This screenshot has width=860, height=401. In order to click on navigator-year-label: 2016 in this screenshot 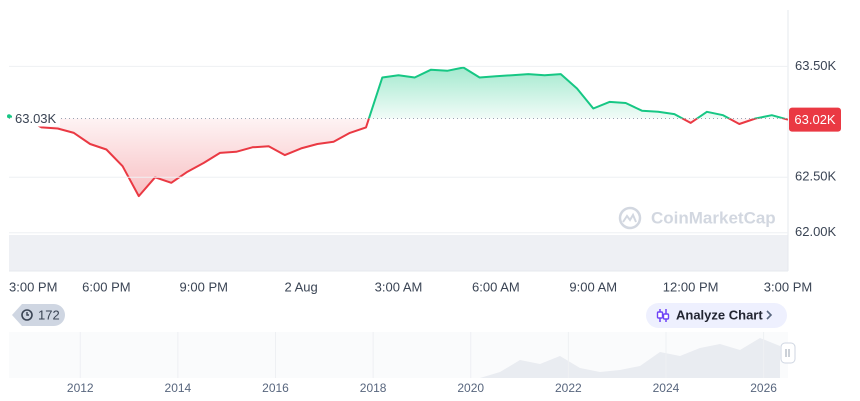, I will do `click(275, 388)`.